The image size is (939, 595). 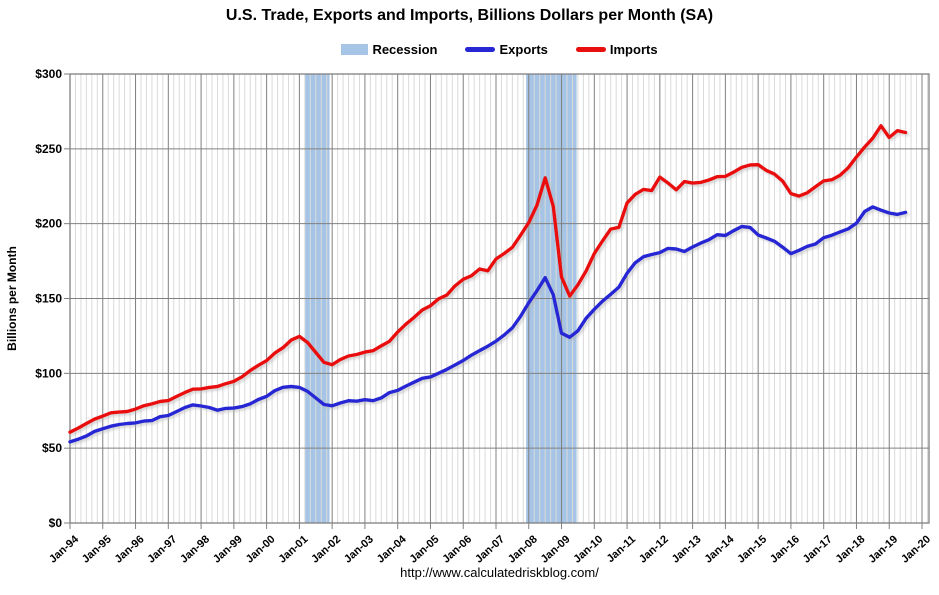 I want to click on legend-item-imports: Imports, so click(x=616, y=49).